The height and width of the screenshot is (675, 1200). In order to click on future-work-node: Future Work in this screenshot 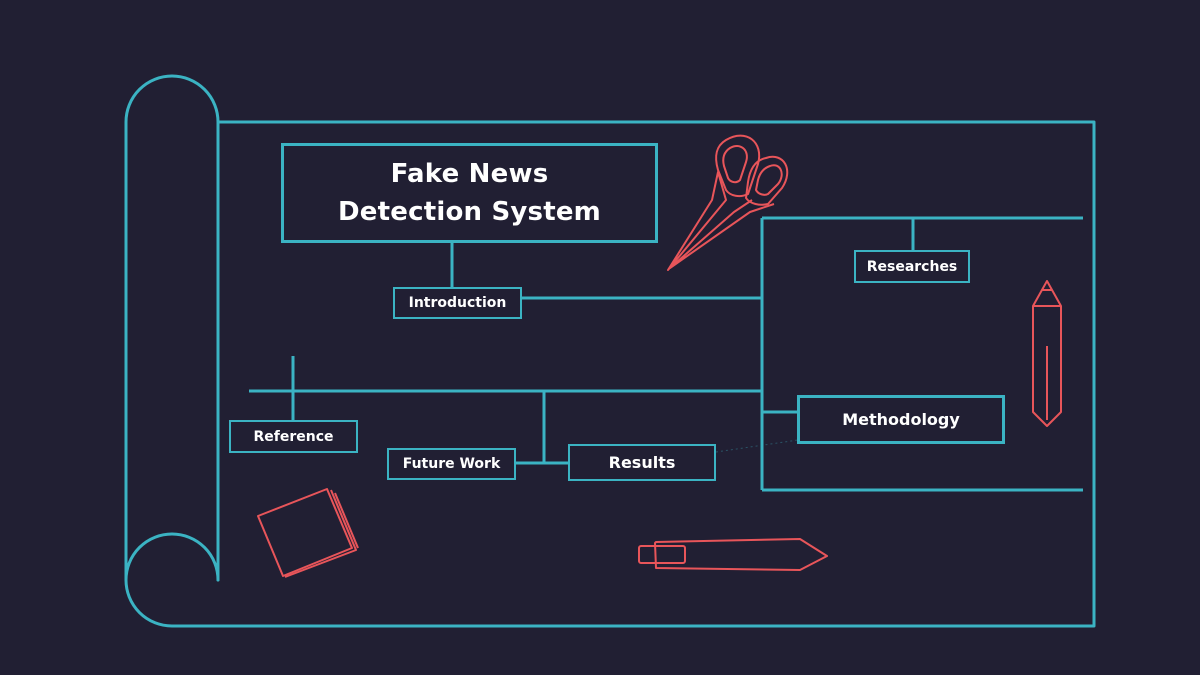, I will do `click(451, 464)`.